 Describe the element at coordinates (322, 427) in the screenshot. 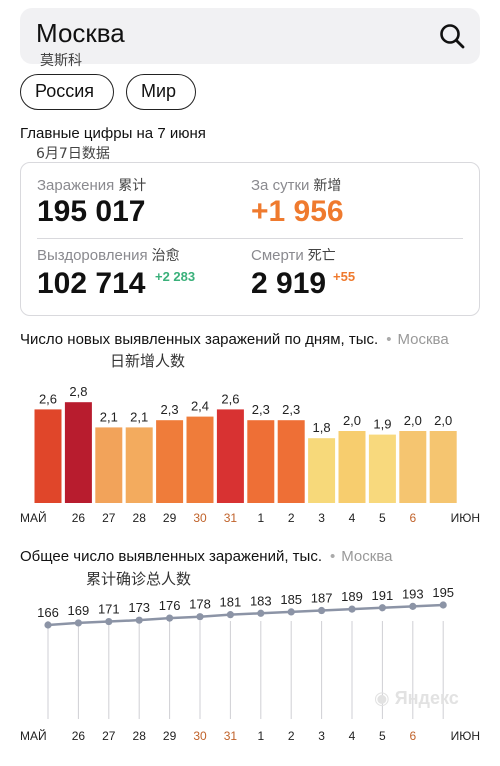

I see `bar-label: 1,8` at that location.